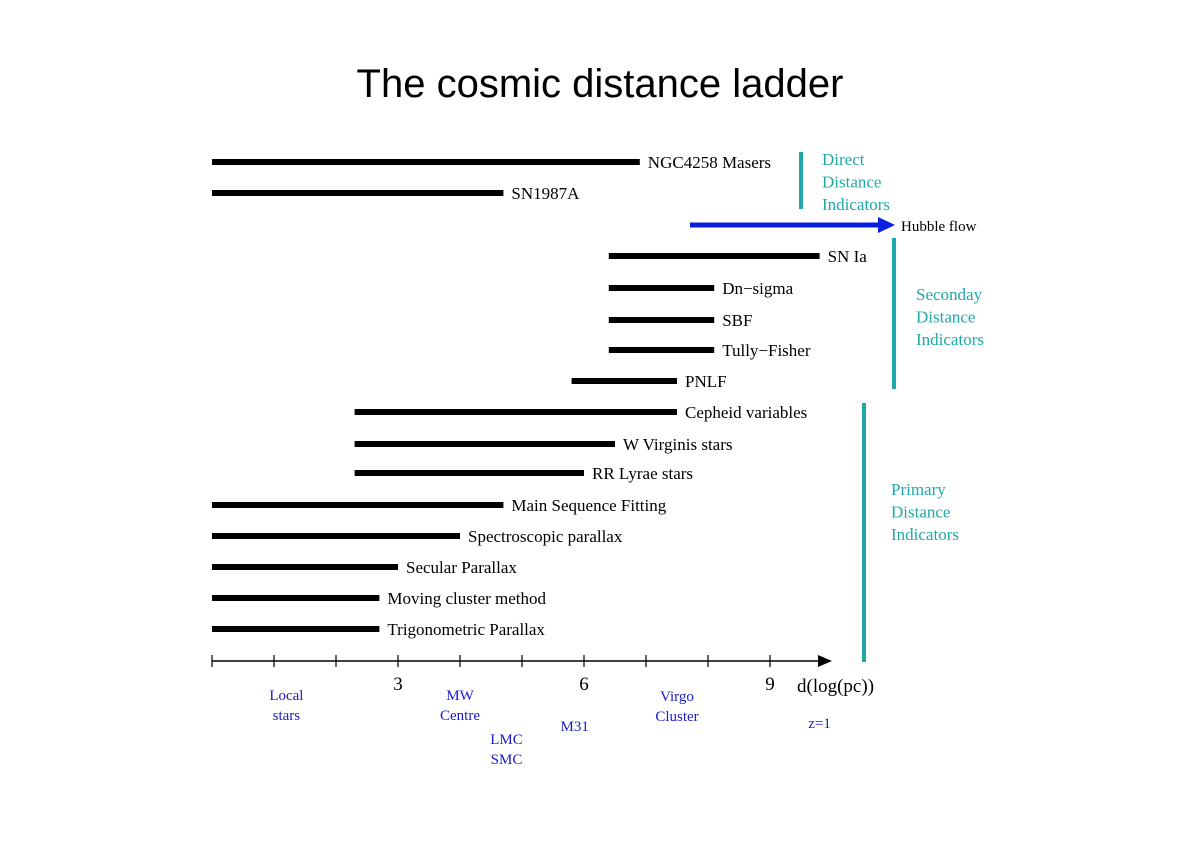 This screenshot has width=1200, height=848. What do you see at coordinates (466, 598) in the screenshot?
I see `method-label: Moving cluster method` at bounding box center [466, 598].